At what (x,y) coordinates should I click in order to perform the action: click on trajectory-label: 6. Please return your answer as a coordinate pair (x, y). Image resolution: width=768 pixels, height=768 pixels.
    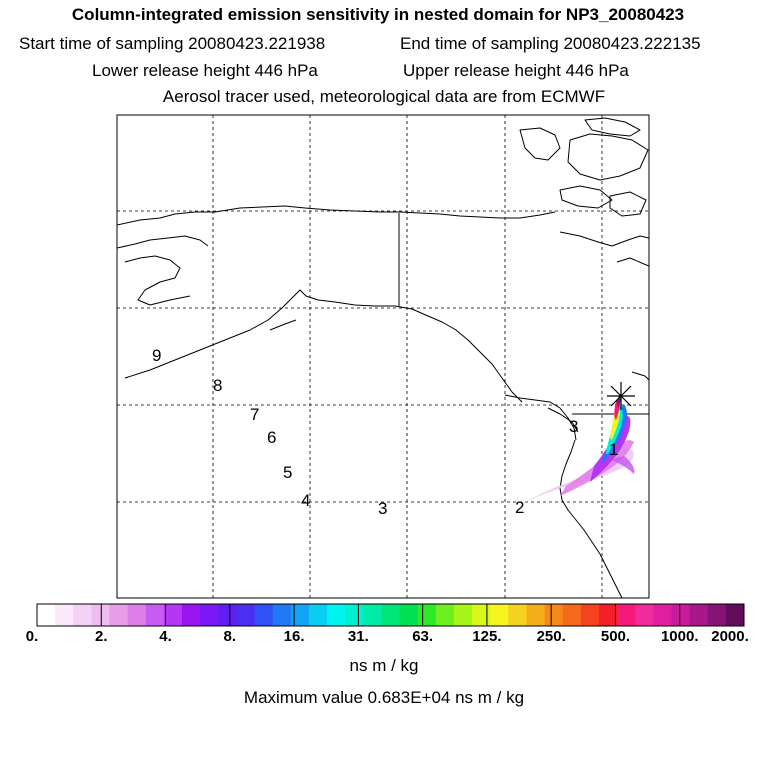
    Looking at the image, I should click on (271, 437).